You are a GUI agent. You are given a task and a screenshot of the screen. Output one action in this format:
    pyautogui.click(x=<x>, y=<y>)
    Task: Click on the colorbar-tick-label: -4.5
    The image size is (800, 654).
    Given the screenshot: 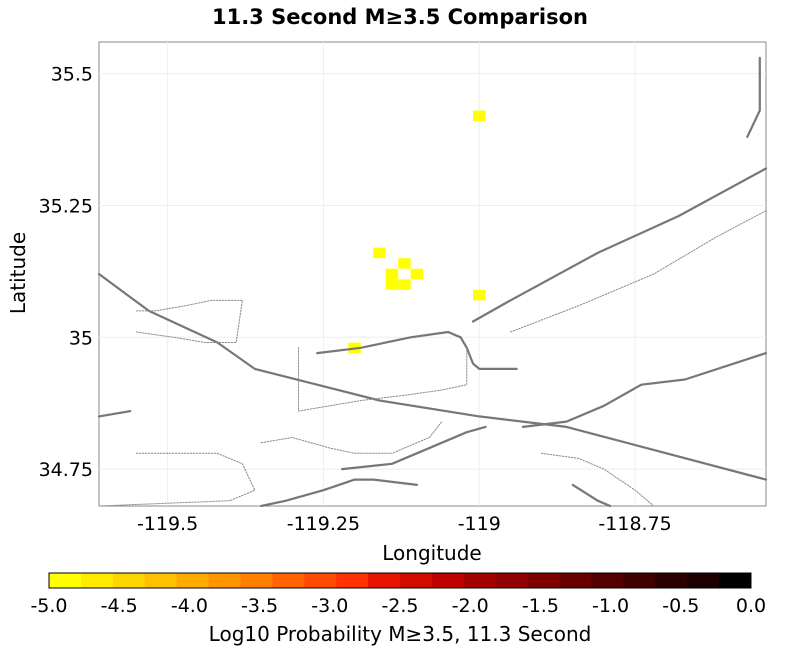 What is the action you would take?
    pyautogui.click(x=119, y=606)
    